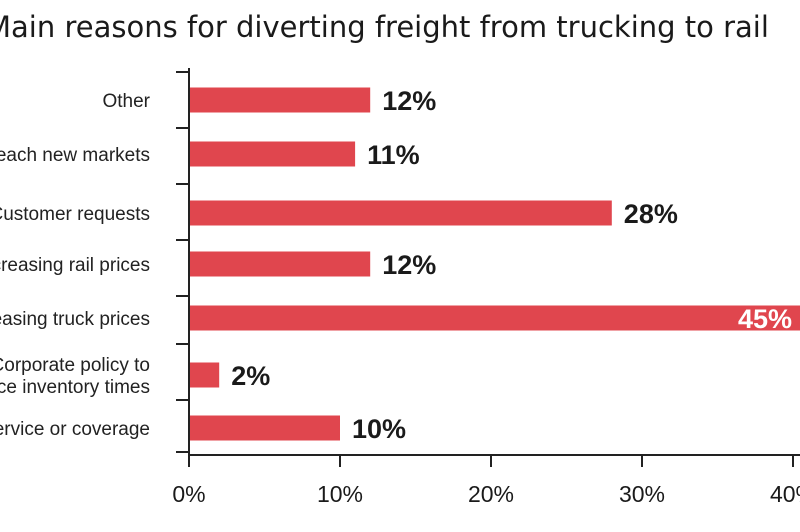 Image resolution: width=800 pixels, height=532 pixels. I want to click on value-label-3: 28%, so click(651, 214).